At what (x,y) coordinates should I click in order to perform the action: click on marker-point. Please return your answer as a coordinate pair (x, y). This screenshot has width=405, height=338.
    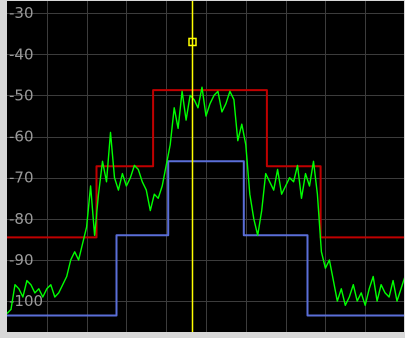
    Looking at the image, I should click on (192, 42).